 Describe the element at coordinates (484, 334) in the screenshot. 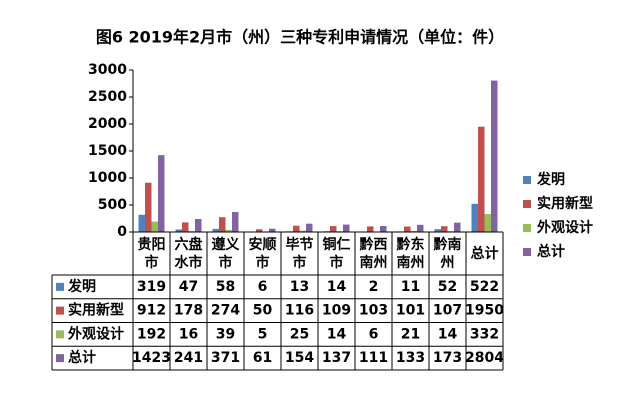

I see `table-cell: 332` at that location.